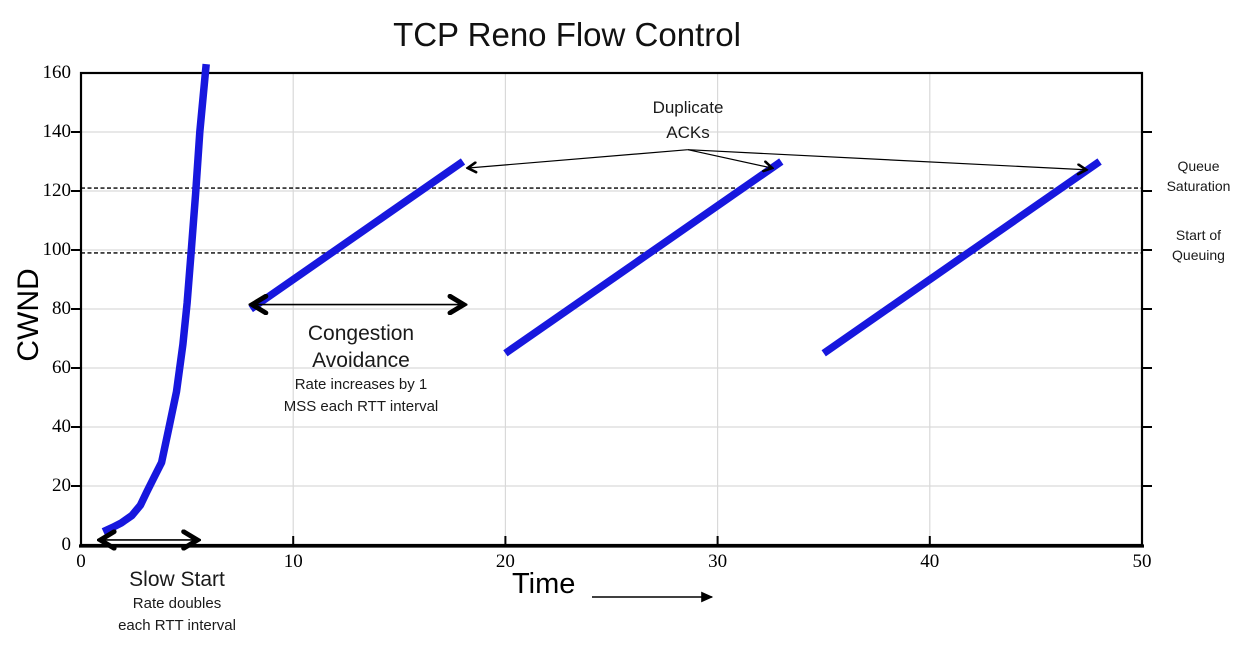  I want to click on x-tick-label: 30, so click(718, 561).